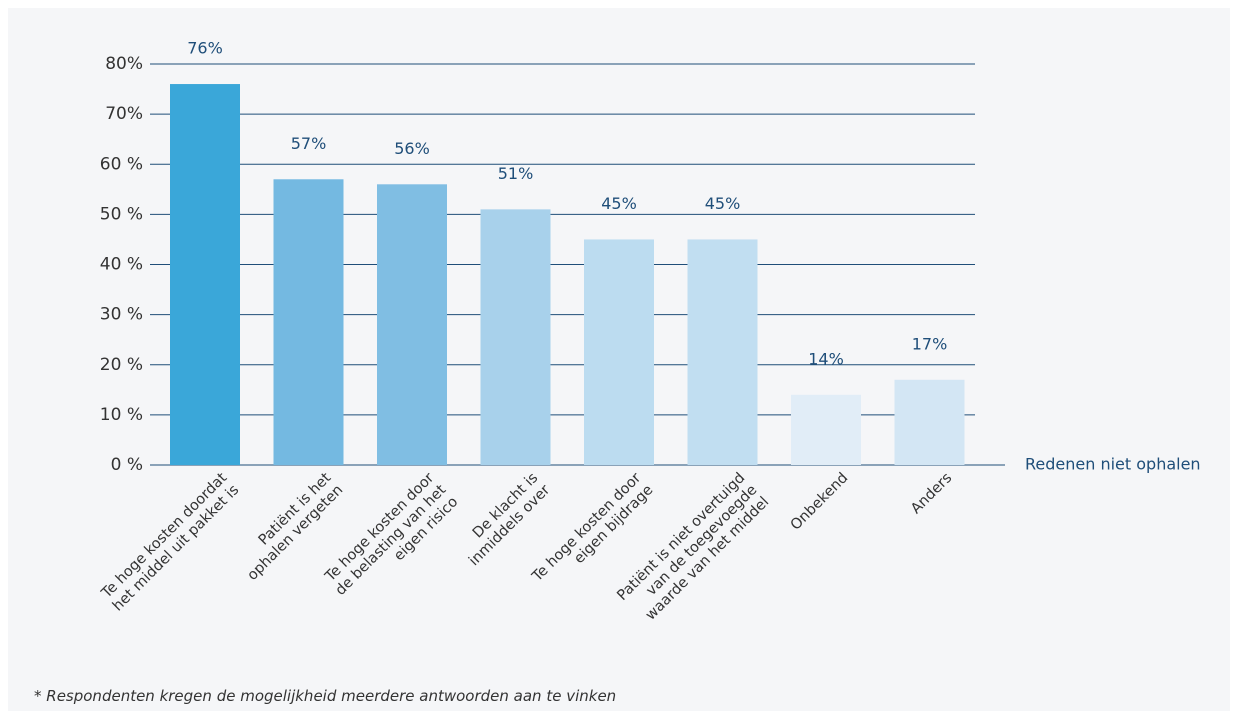 The width and height of the screenshot is (1238, 719). I want to click on y-tick-label: 50 %, so click(121, 214).